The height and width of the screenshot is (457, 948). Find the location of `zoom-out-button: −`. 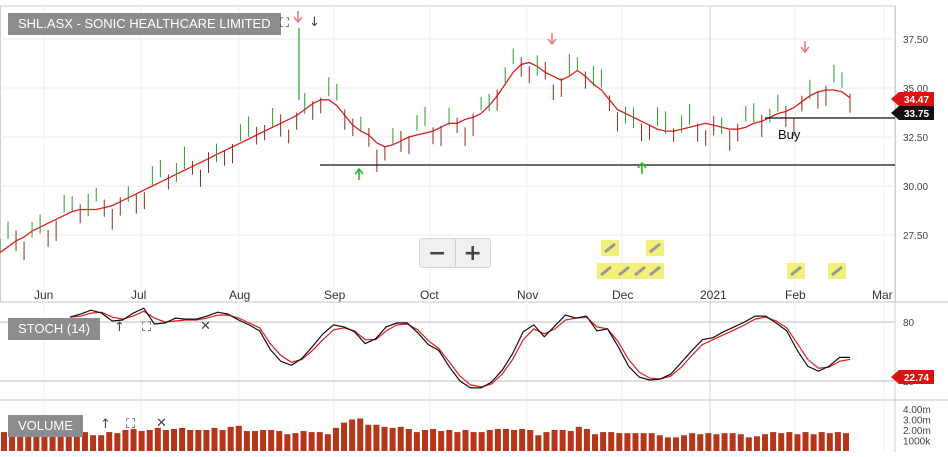

zoom-out-button: − is located at coordinates (437, 253).